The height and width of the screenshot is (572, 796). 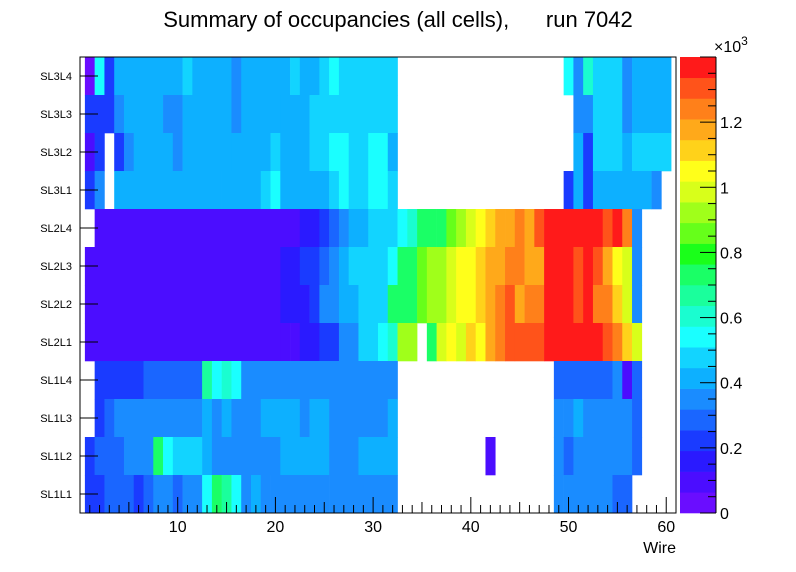 I want to click on y-tick-label: SL2L1, so click(x=56, y=343).